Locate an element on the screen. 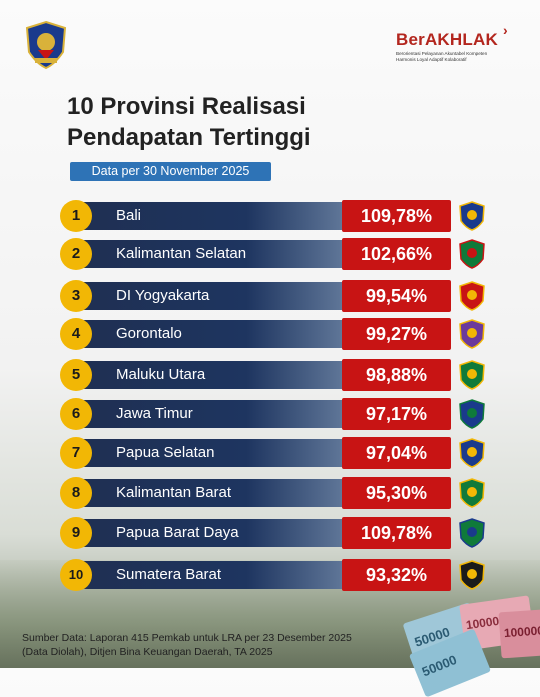 The image size is (540, 697). ranking-row: 1 Bali 109,78% is located at coordinates (300, 216).